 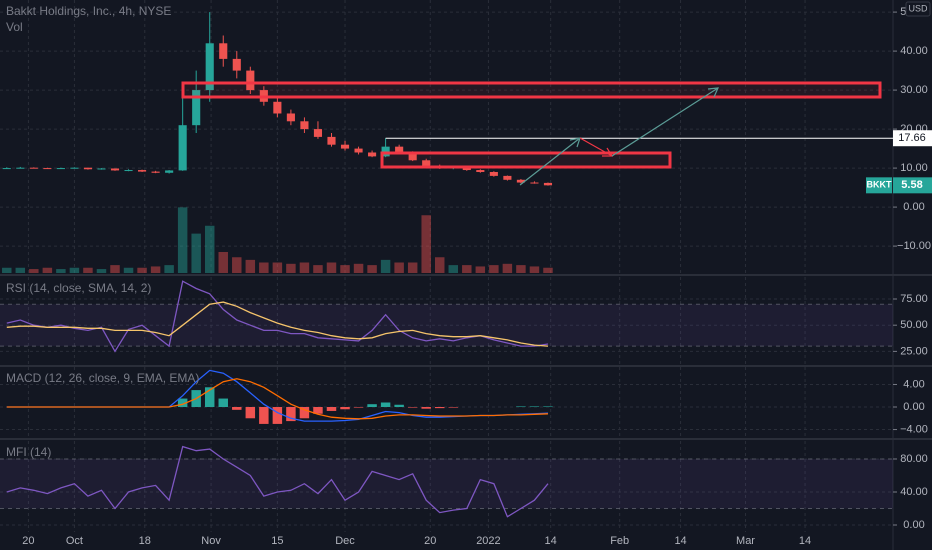 I want to click on volume-label: Vol, so click(x=14, y=27).